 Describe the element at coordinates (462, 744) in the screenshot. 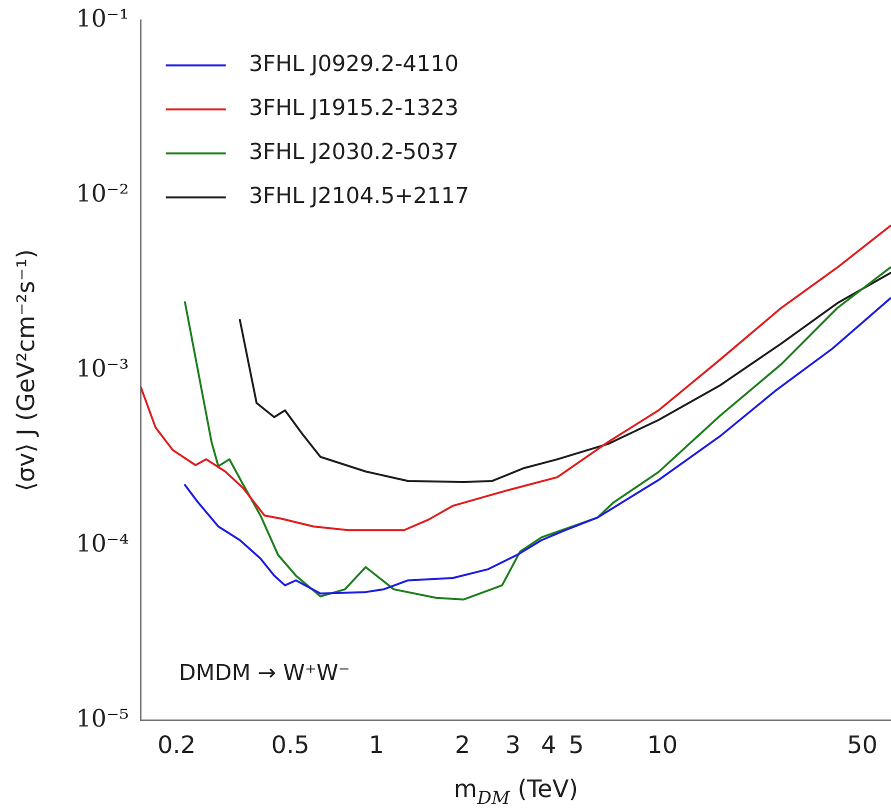

I see `x-tick-label: 2` at that location.